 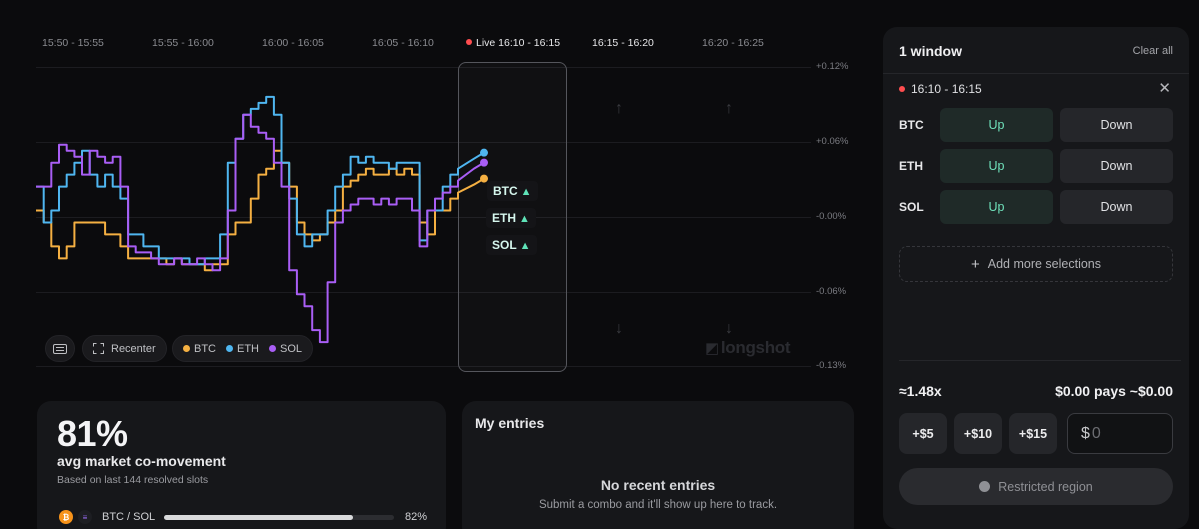 What do you see at coordinates (911, 125) in the screenshot?
I see `asset-label: BTC` at bounding box center [911, 125].